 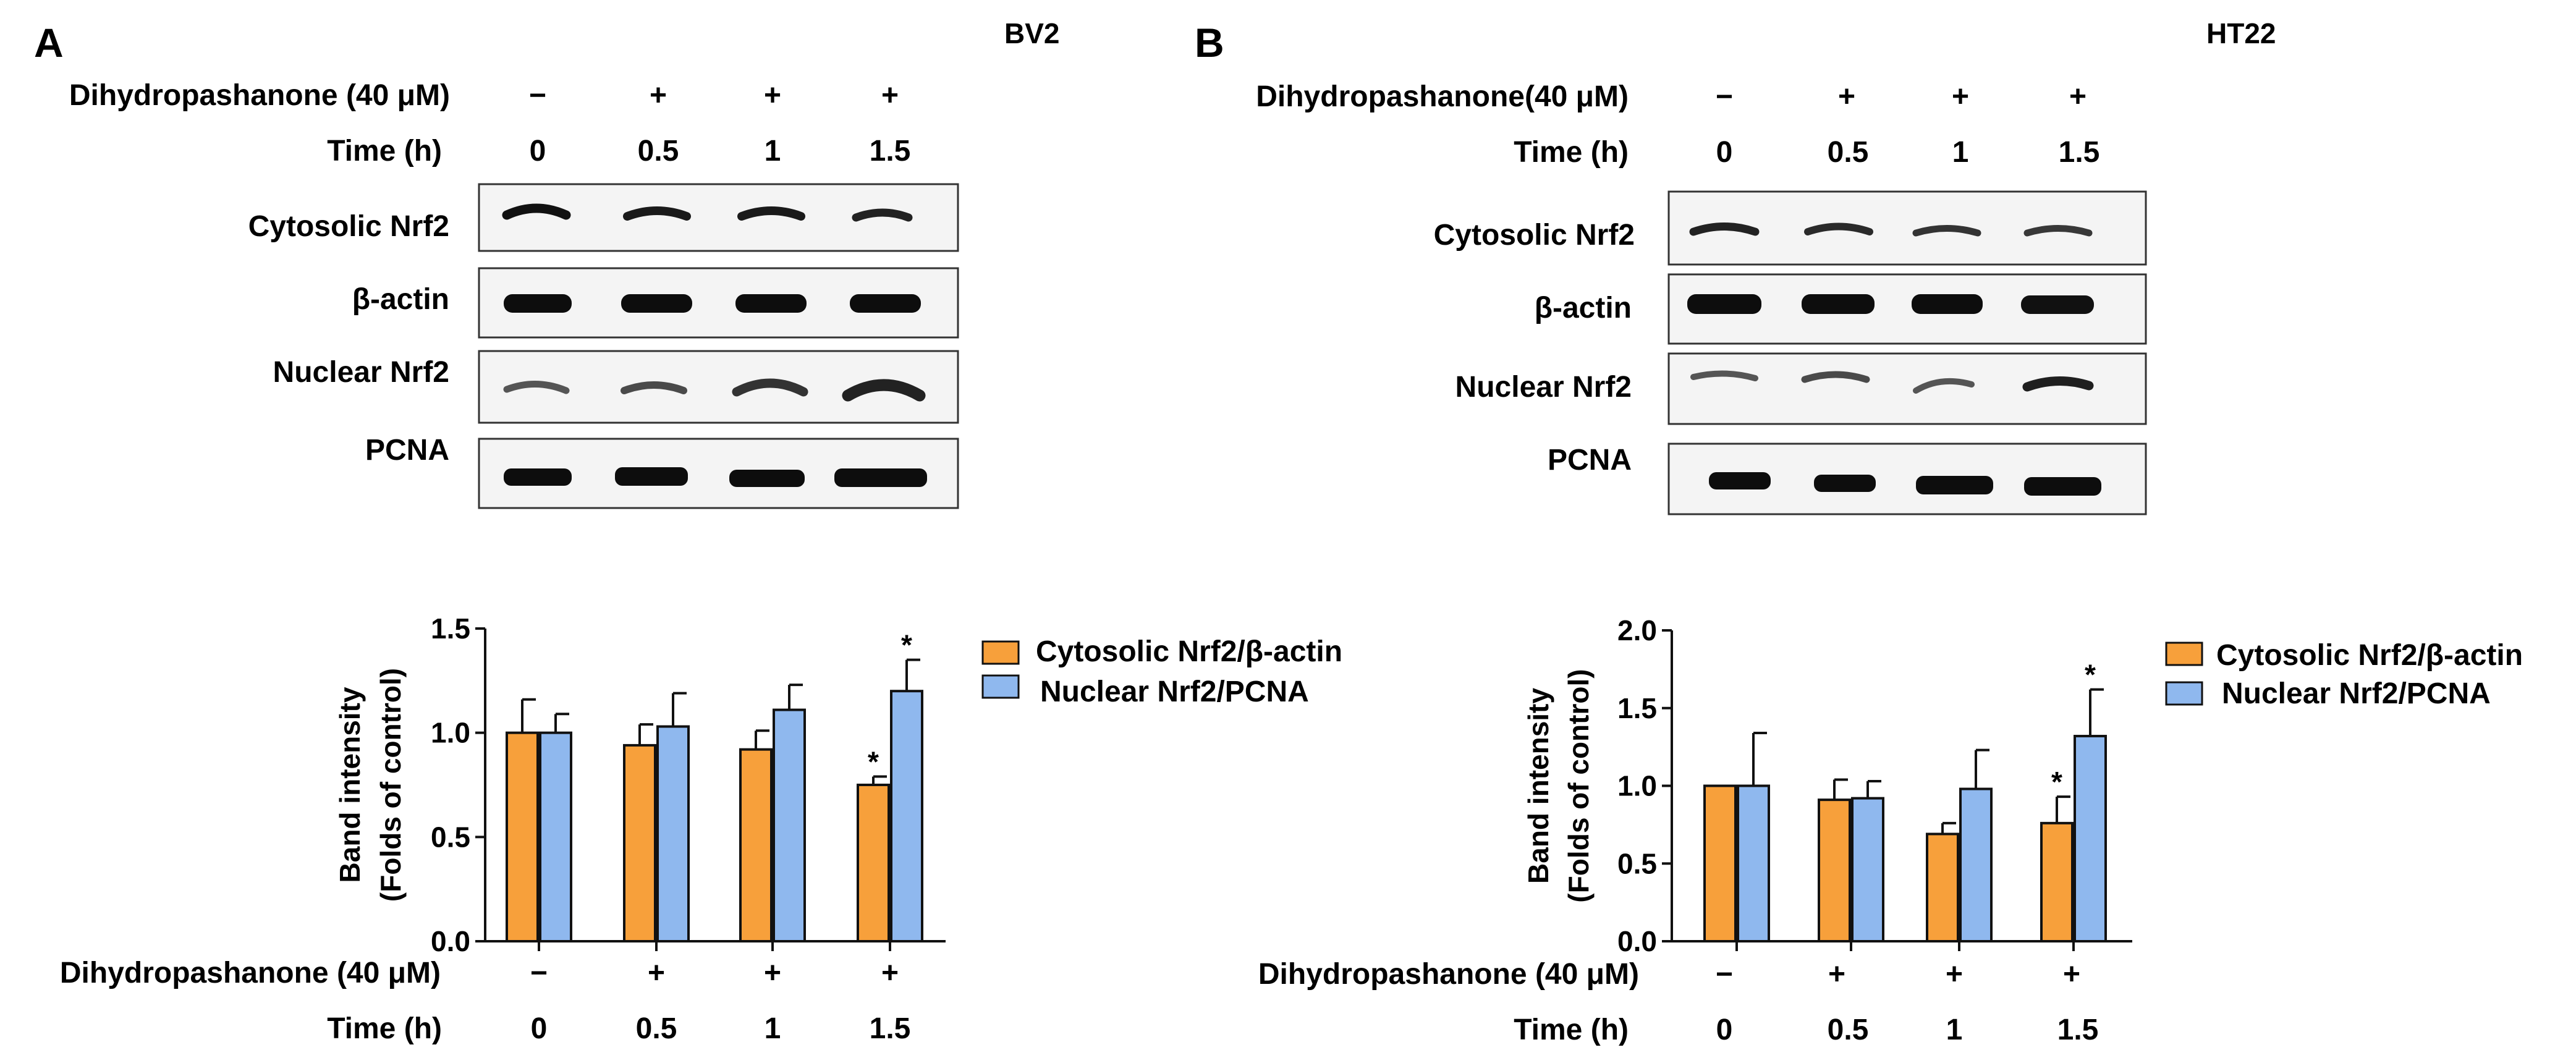 What do you see at coordinates (1031, 33) in the screenshot?
I see `cell-line-label-a: BV2` at bounding box center [1031, 33].